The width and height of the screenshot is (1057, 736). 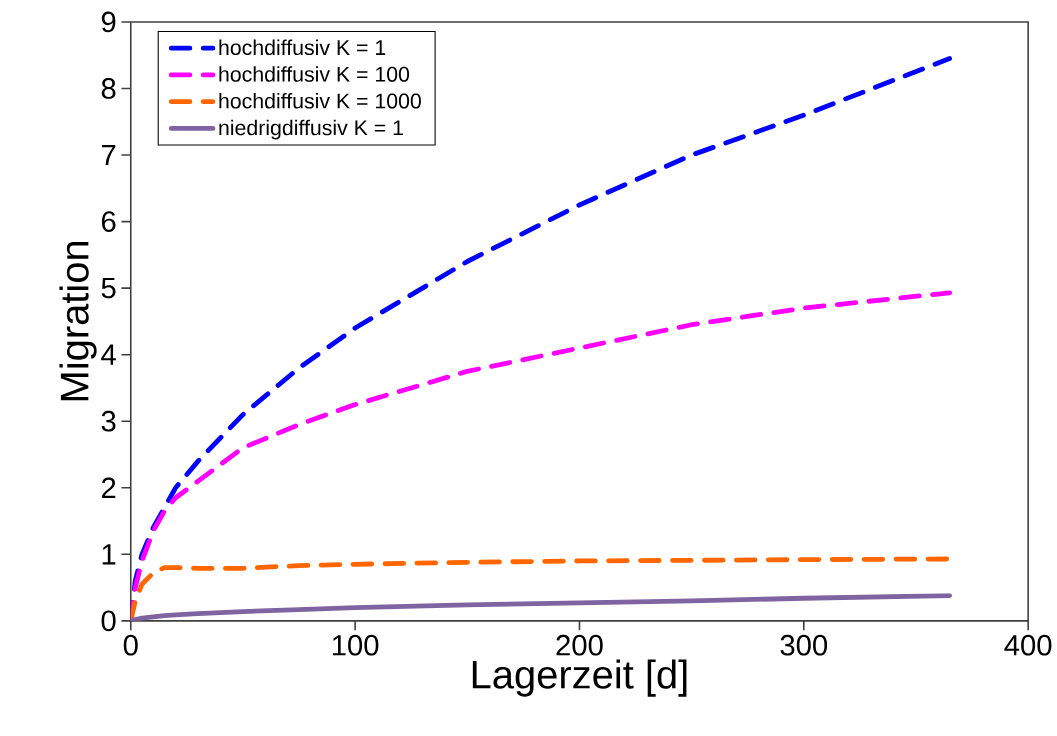 I want to click on x-tick-label: 0, so click(x=130, y=645).